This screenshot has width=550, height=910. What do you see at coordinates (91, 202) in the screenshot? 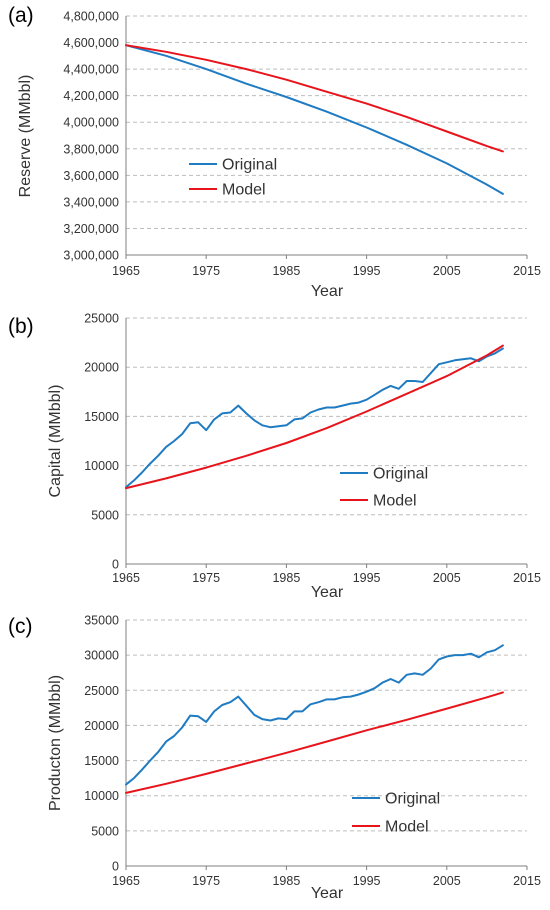
I see `y-tick-label: 3,400,000` at bounding box center [91, 202].